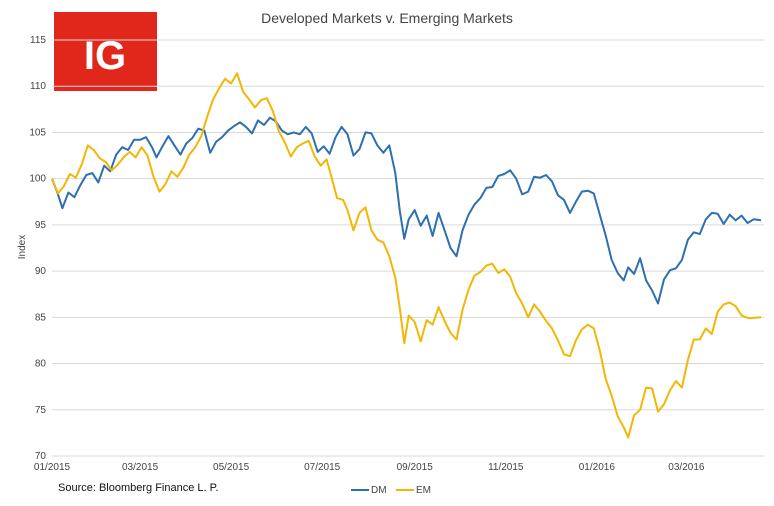 The height and width of the screenshot is (506, 774). Describe the element at coordinates (415, 467) in the screenshot. I see `x-tick-label: 09/2015` at that location.